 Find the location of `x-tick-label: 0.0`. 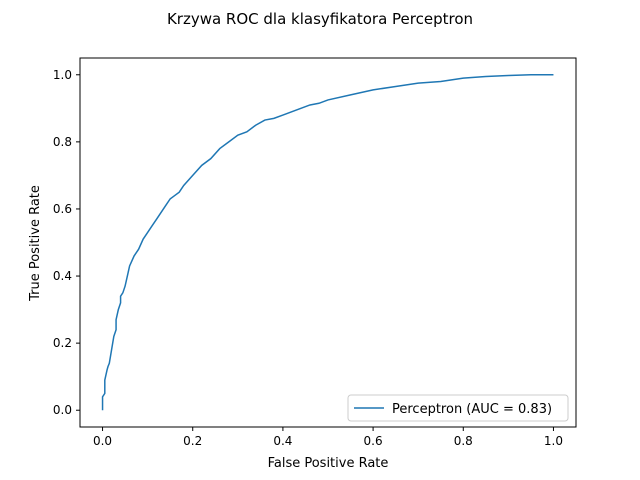

x-tick-label: 0.0 is located at coordinates (102, 441).